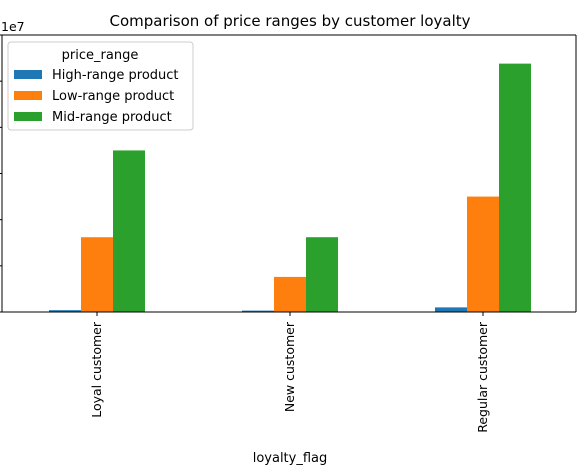 The image size is (577, 472). What do you see at coordinates (289, 366) in the screenshot?
I see `x-tick-label-1: New customer` at bounding box center [289, 366].